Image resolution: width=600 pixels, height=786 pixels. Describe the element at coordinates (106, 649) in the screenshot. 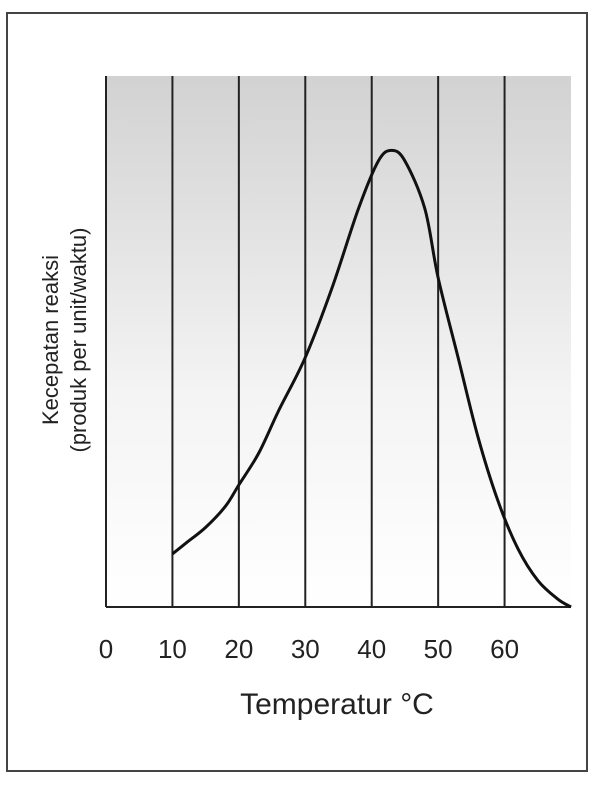

I see `x-tick-label: 0` at that location.